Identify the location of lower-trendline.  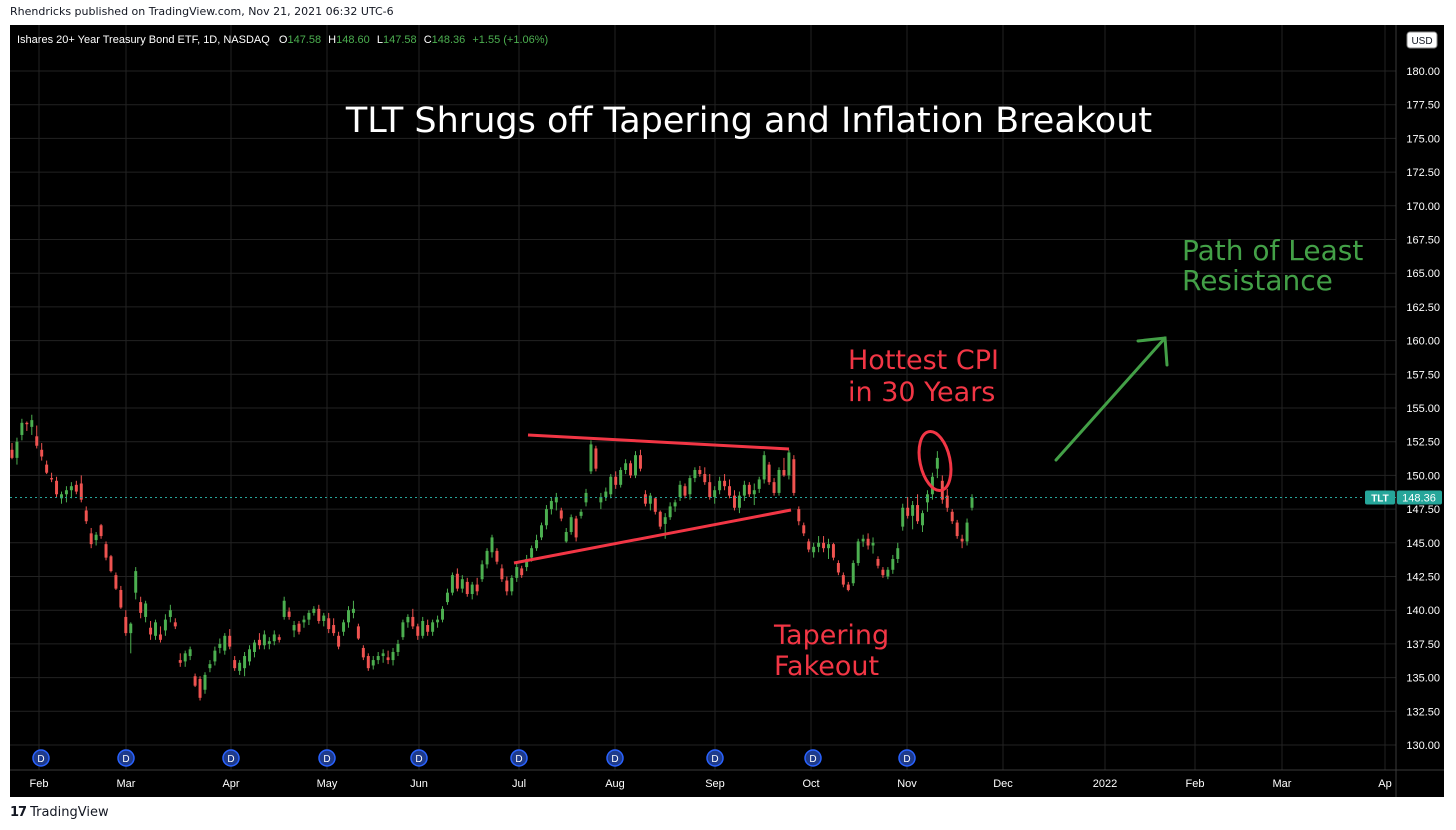
(652, 536).